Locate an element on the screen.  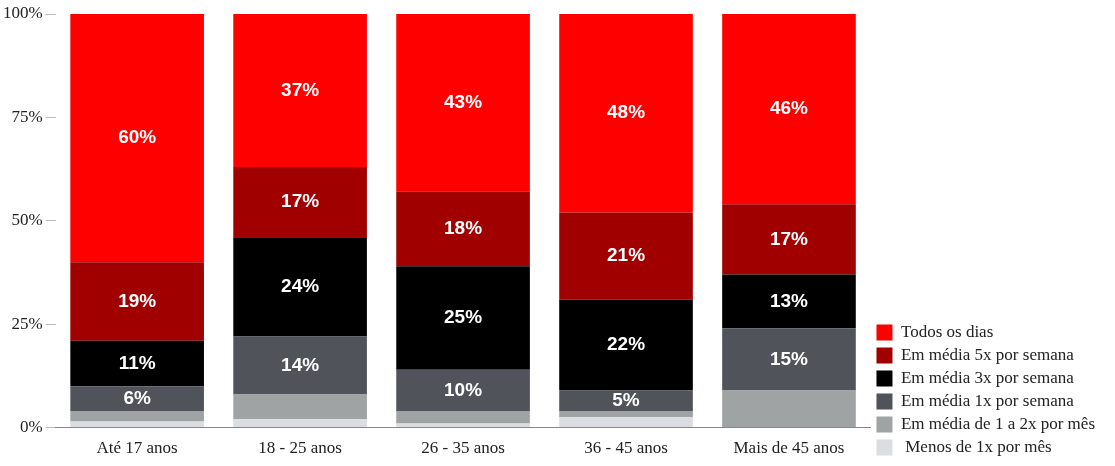
data-label: 60% is located at coordinates (137, 137).